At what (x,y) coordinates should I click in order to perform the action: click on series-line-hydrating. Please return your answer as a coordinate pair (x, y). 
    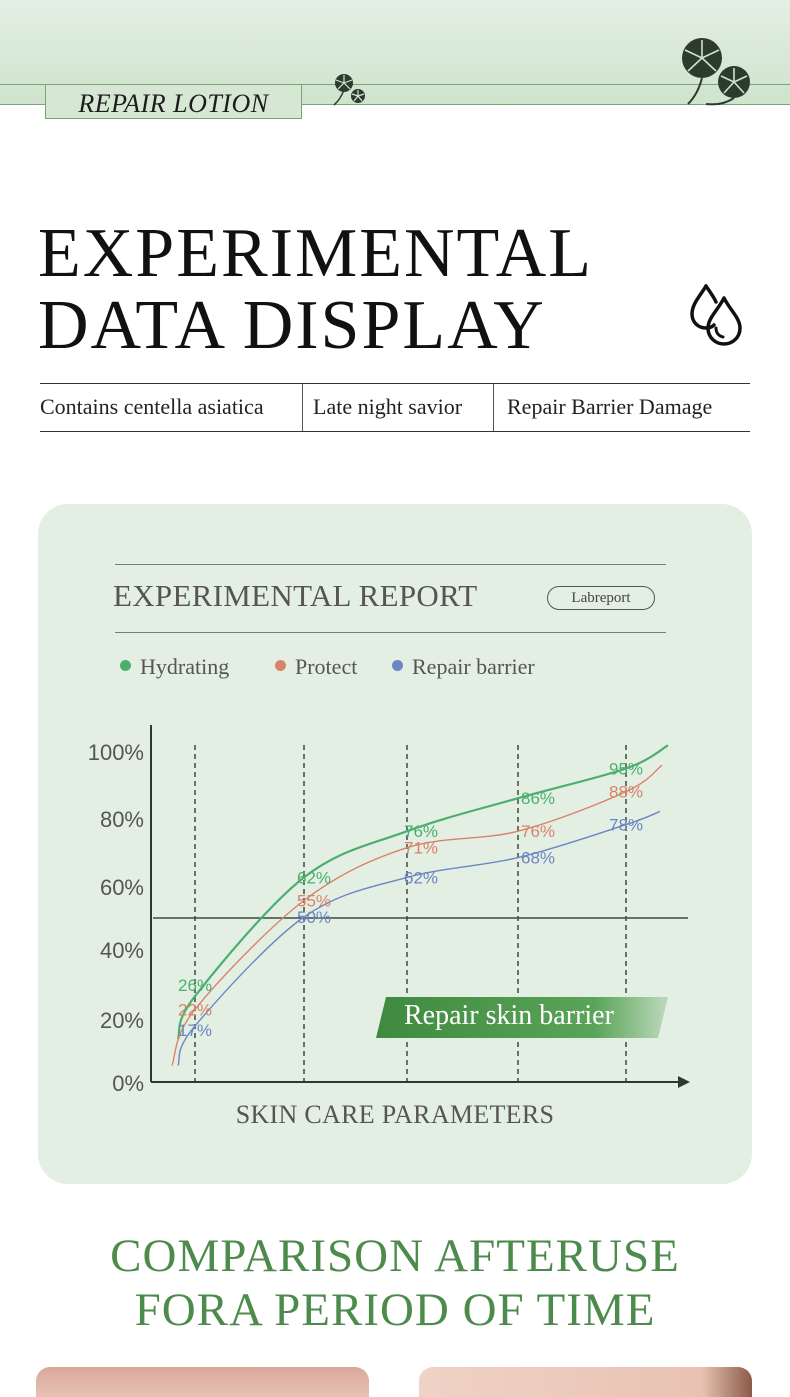
    Looking at the image, I should click on (422, 892).